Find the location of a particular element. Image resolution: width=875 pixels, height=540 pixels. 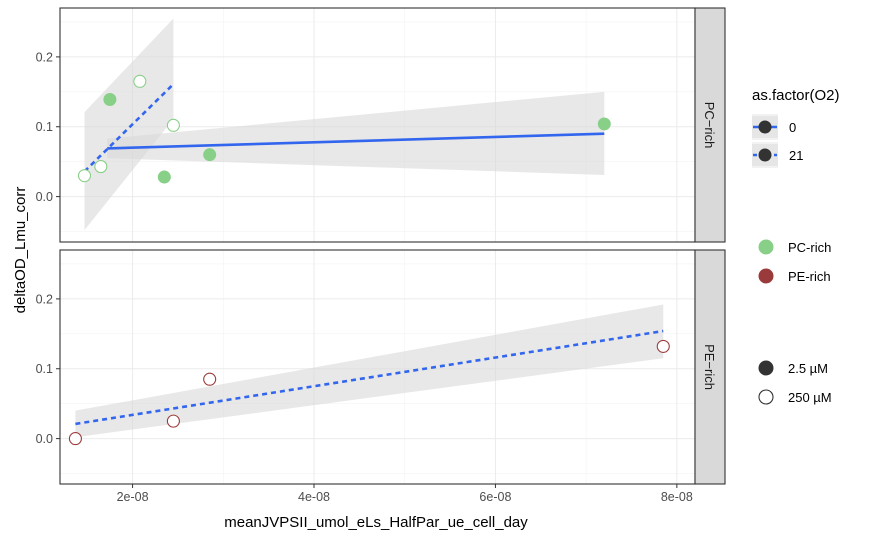

legend-label-conc: 2.5 µM is located at coordinates (808, 368).